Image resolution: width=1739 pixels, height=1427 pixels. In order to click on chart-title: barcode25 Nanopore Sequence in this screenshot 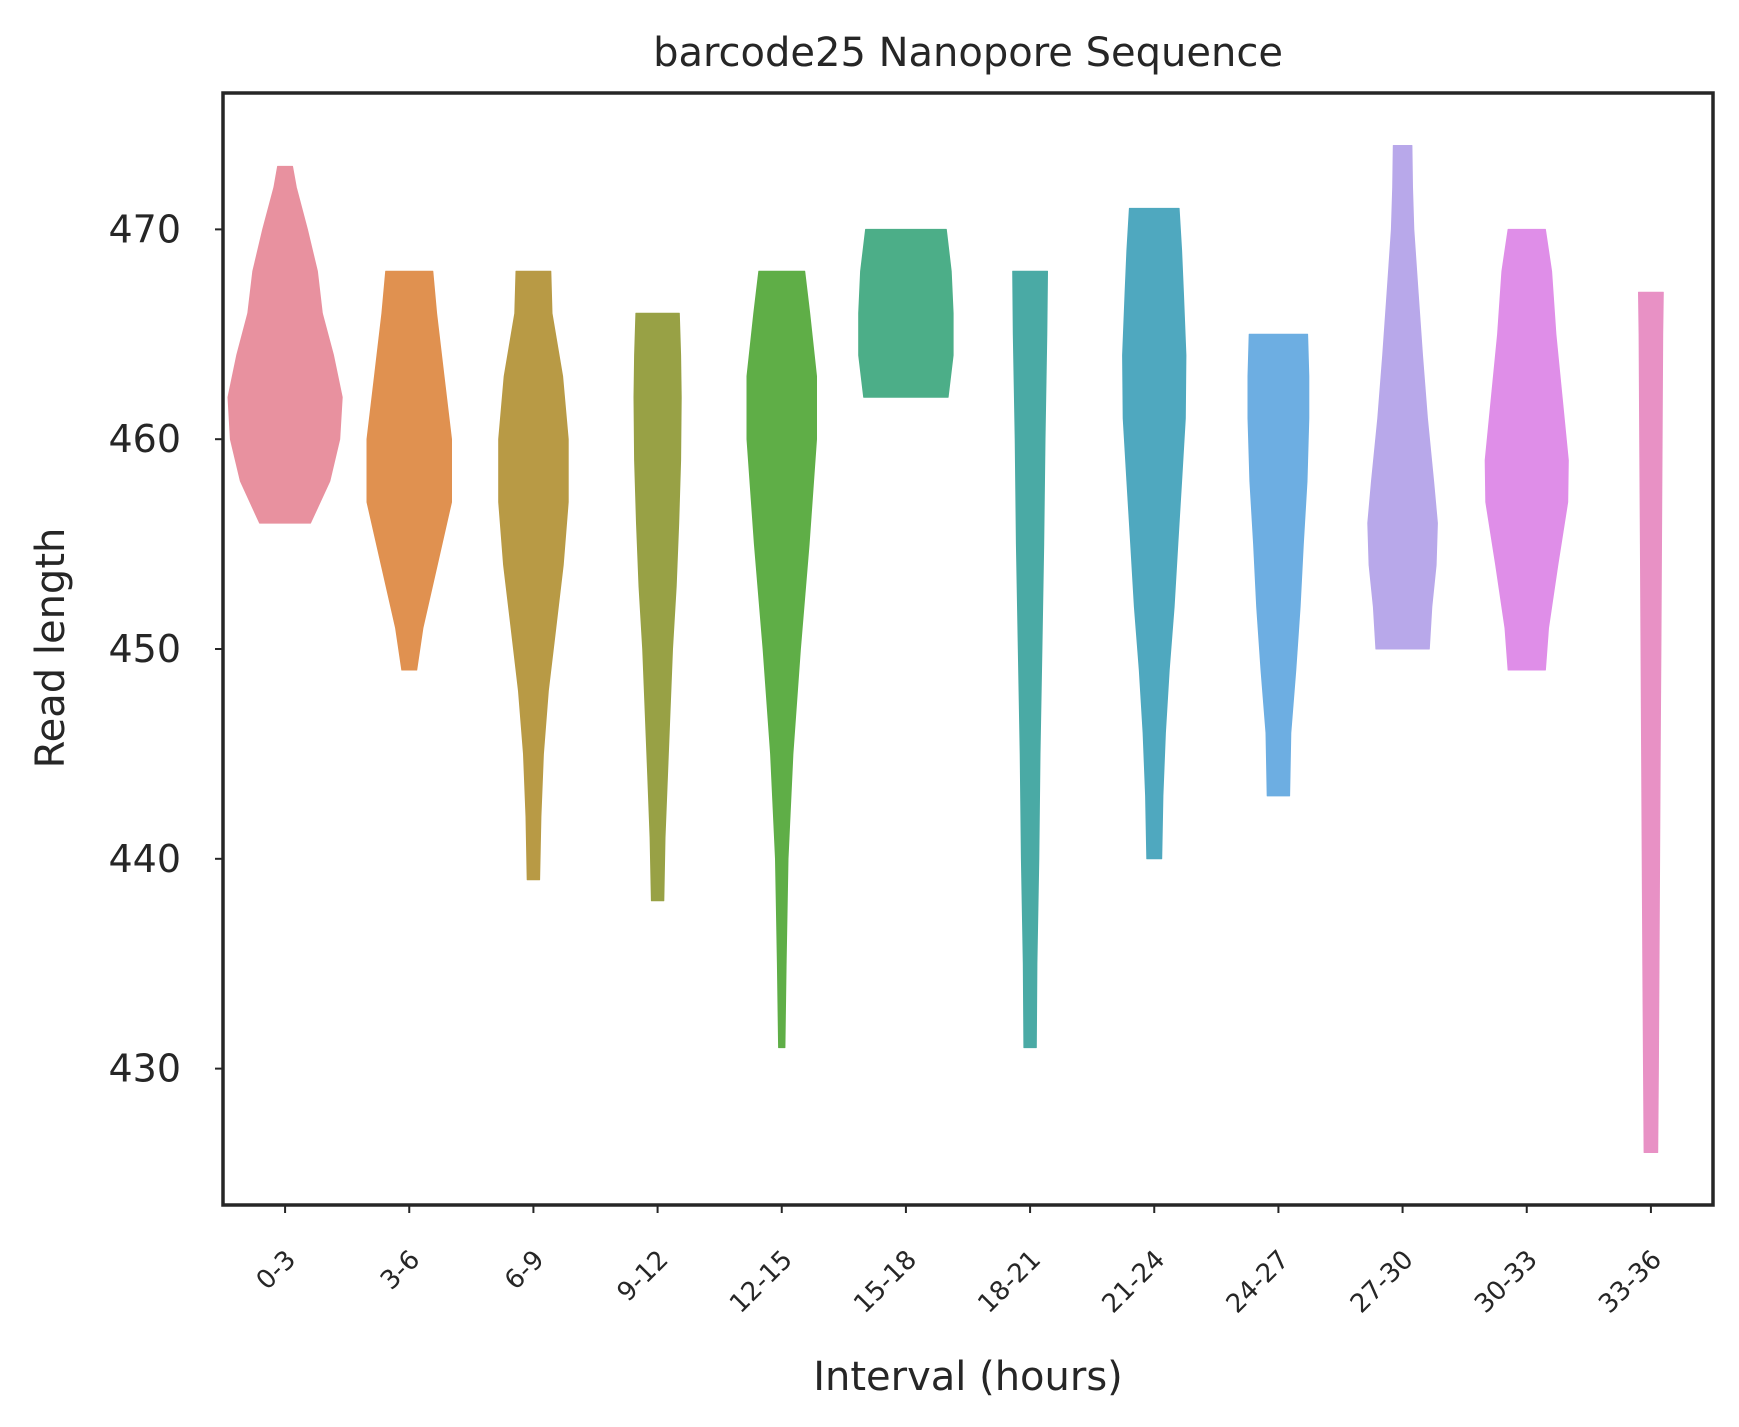, I will do `click(968, 53)`.